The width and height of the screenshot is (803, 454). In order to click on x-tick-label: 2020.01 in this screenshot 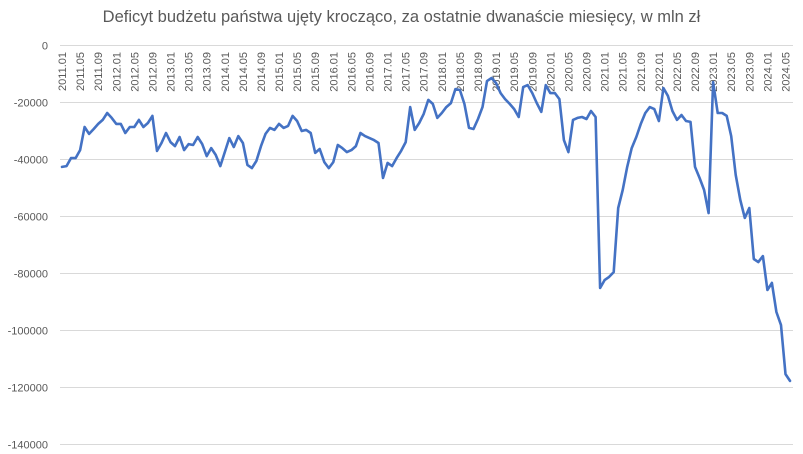, I will do `click(551, 72)`.